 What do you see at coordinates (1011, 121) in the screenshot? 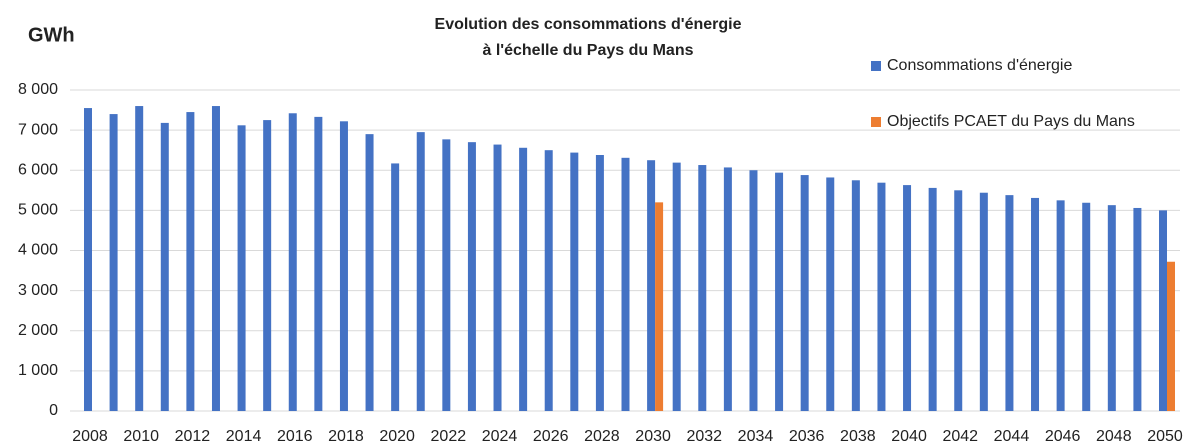
I see `legend-label: Objectifs PCAET du Pays du Mans` at bounding box center [1011, 121].